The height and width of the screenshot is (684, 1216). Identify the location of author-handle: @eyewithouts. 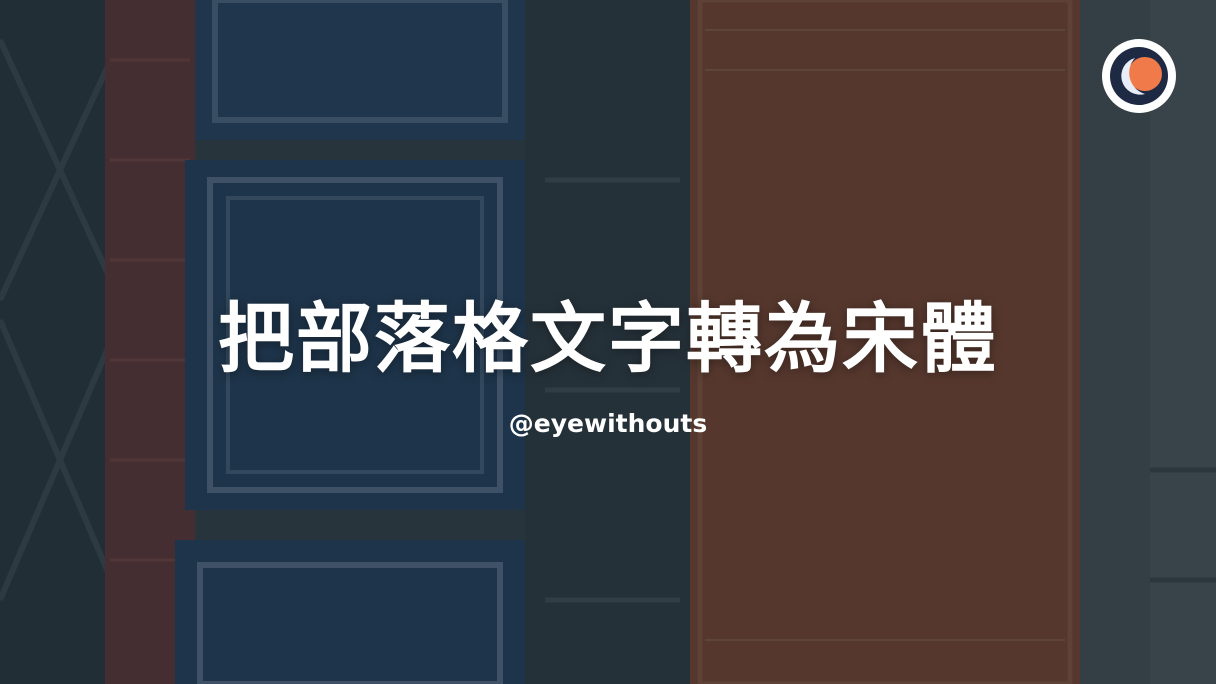
(608, 423).